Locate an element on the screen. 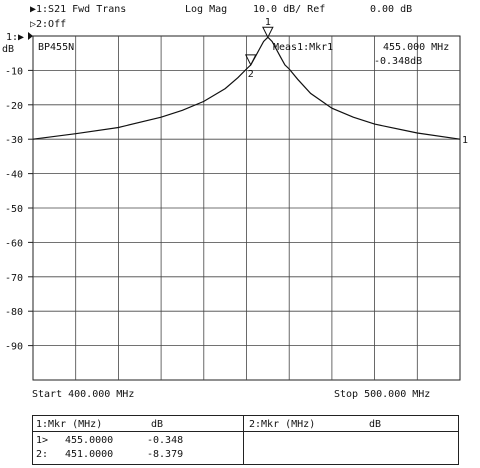 Image resolution: width=480 pixels, height=468 pixels. marker-table-header-line is located at coordinates (245, 431).